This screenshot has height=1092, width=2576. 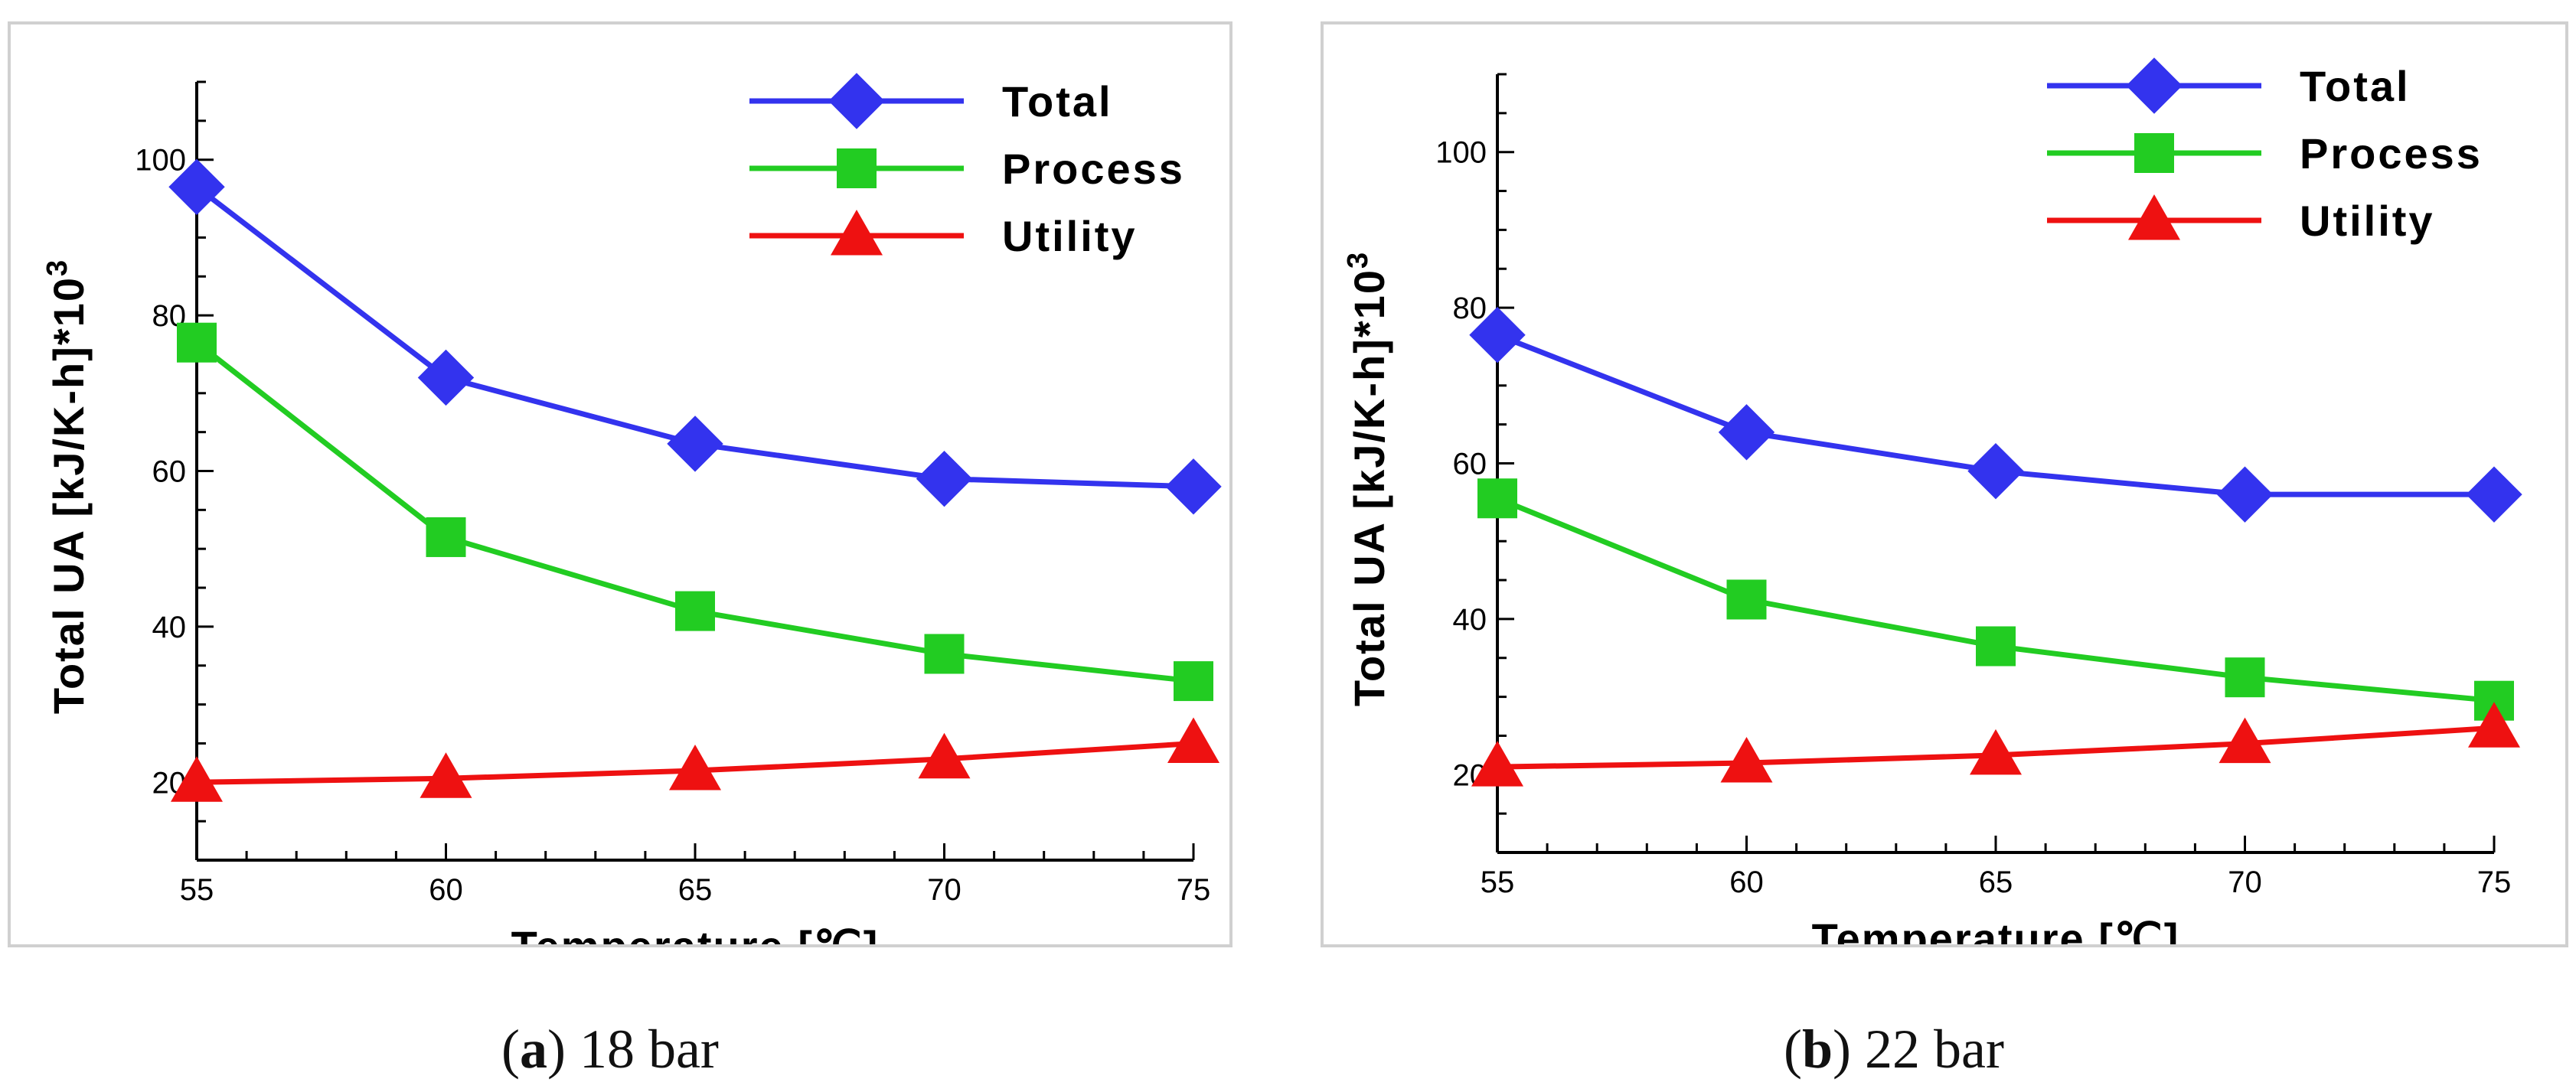 What do you see at coordinates (649, 1049) in the screenshot?
I see `caption-text-a: 18 bar` at bounding box center [649, 1049].